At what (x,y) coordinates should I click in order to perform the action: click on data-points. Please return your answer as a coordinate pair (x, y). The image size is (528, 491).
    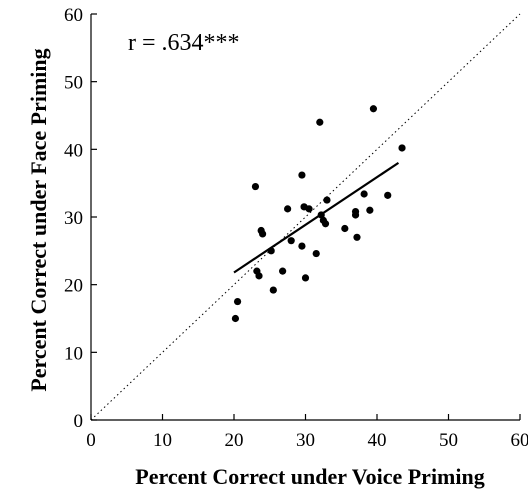
    Looking at the image, I should click on (318, 214).